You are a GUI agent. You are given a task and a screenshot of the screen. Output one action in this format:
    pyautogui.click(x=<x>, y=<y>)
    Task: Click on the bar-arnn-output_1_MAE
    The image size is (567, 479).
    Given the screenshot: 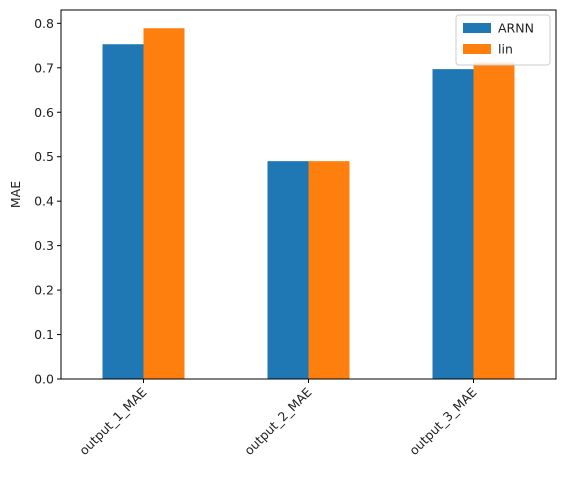 What is the action you would take?
    pyautogui.click(x=123, y=211)
    